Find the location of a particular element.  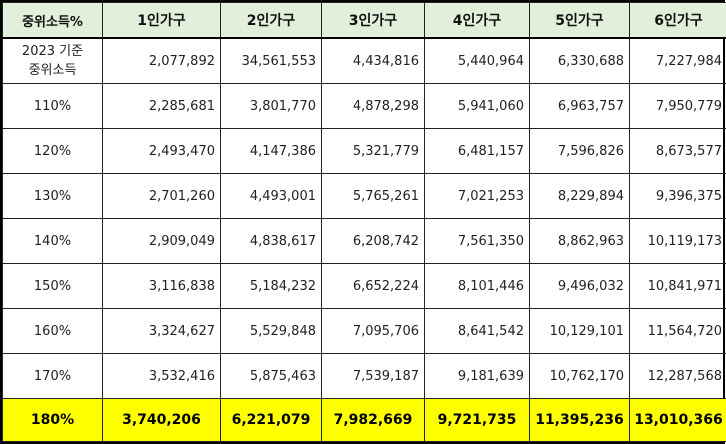

cell-6-person: 7,950,779 is located at coordinates (678, 106).